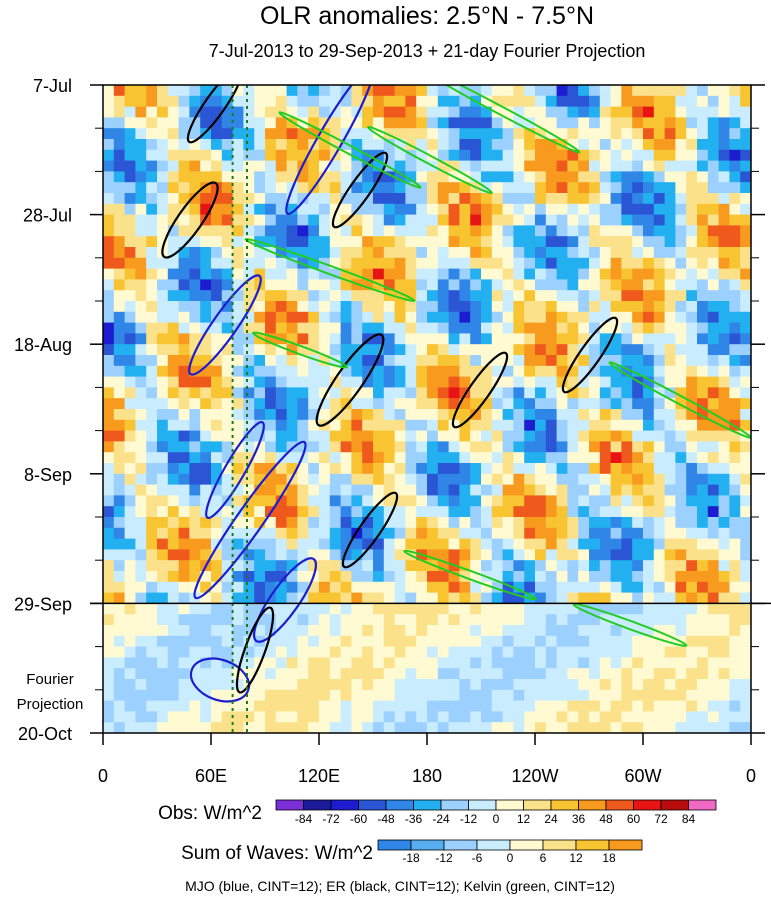 Image resolution: width=771 pixels, height=899 pixels. Describe the element at coordinates (372, 805) in the screenshot. I see `colorbar-swatch` at that location.